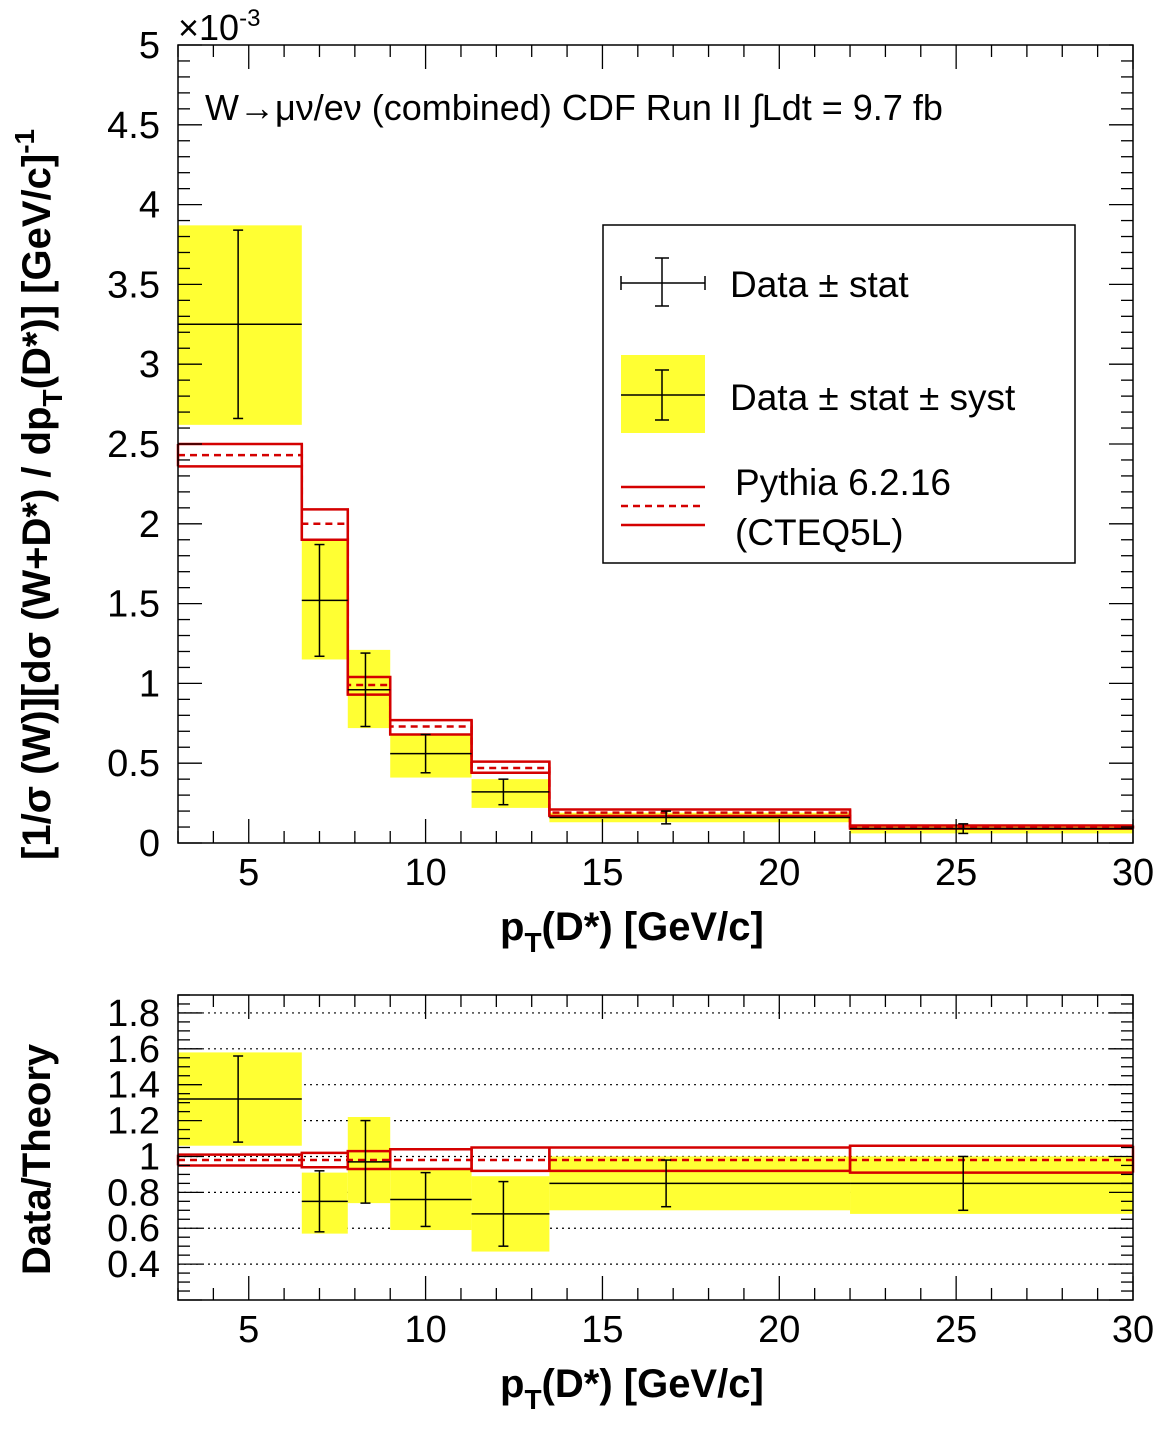 The height and width of the screenshot is (1429, 1160). I want to click on ratio-x-tick-label: 5, so click(248, 1330).